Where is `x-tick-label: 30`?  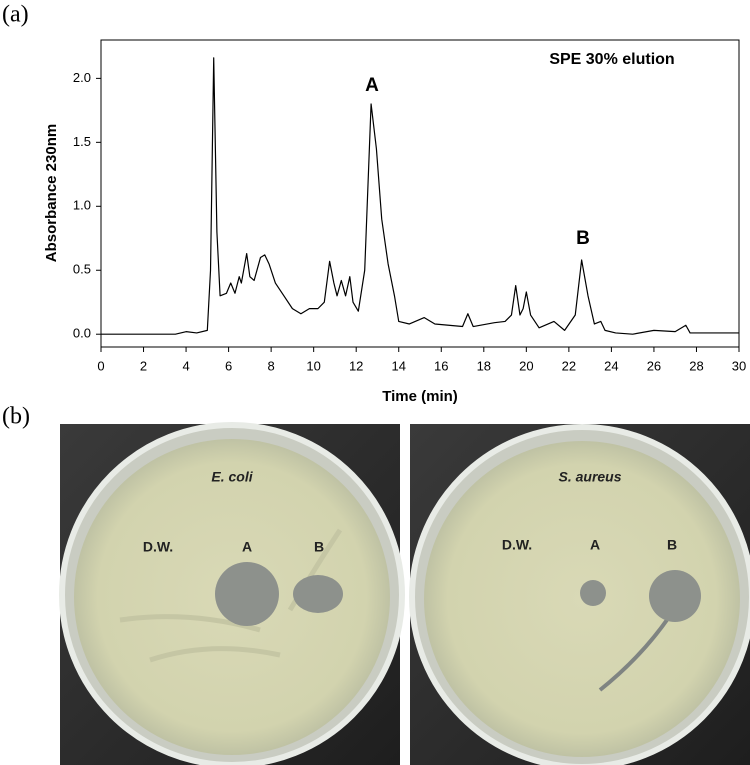 x-tick-label: 30 is located at coordinates (739, 365).